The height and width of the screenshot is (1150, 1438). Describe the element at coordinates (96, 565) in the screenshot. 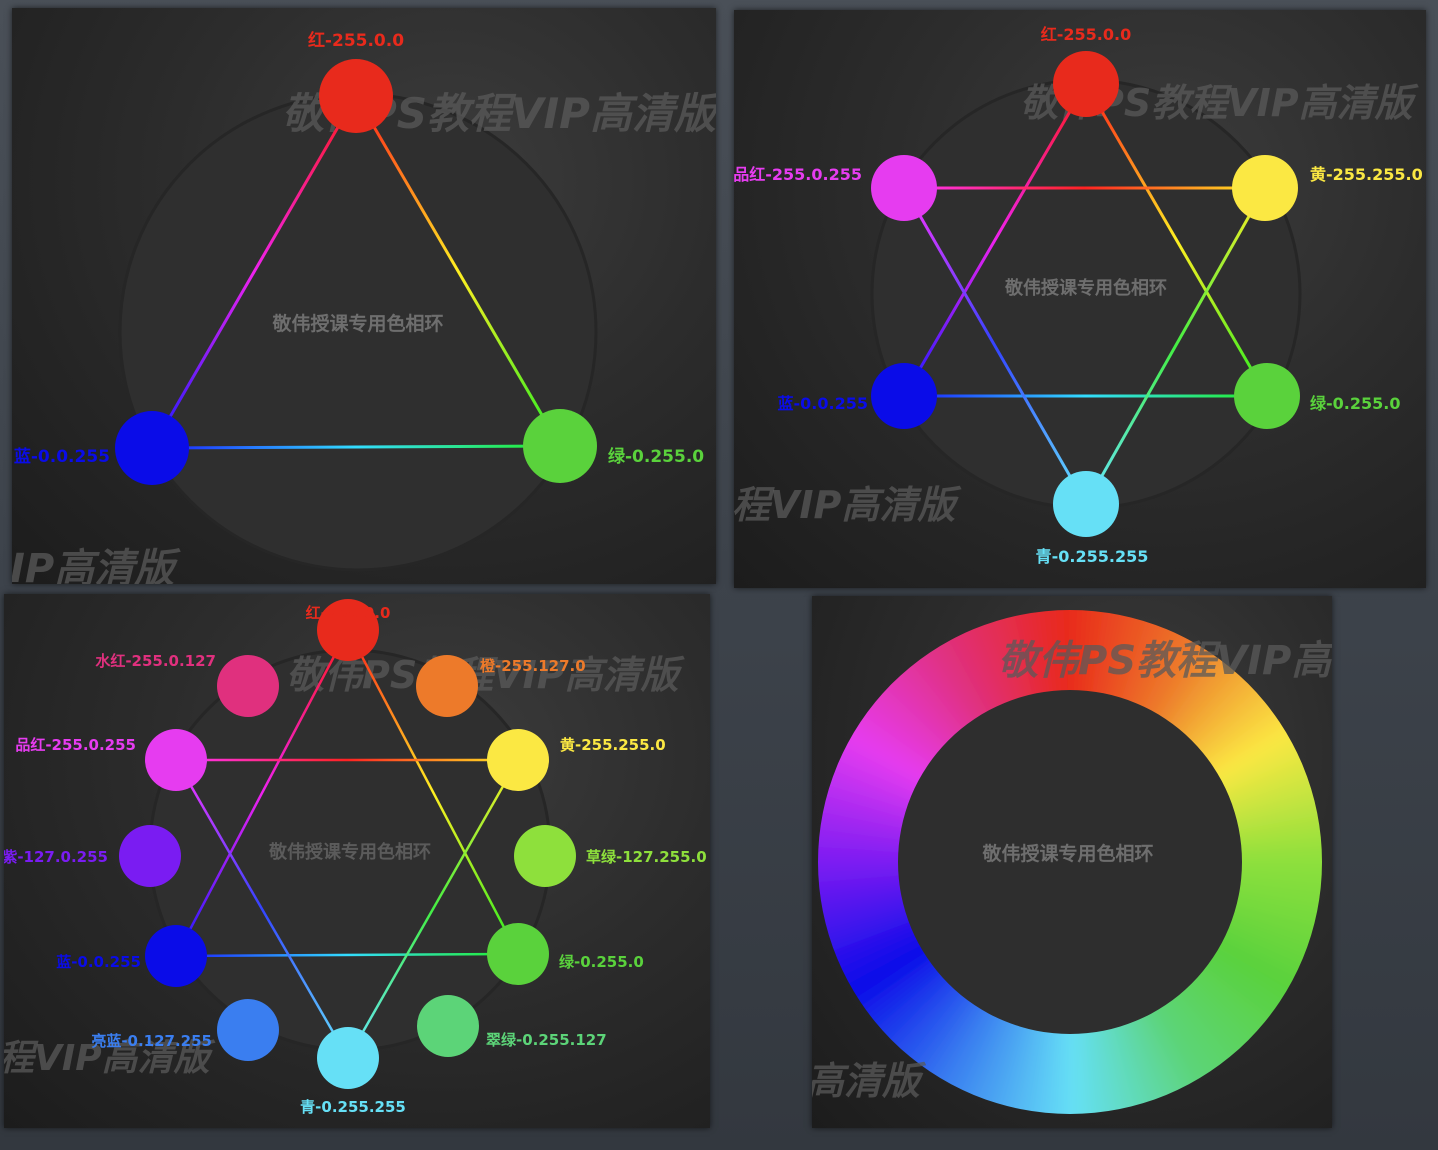

I see `watermark-fragment: IP高清版` at that location.